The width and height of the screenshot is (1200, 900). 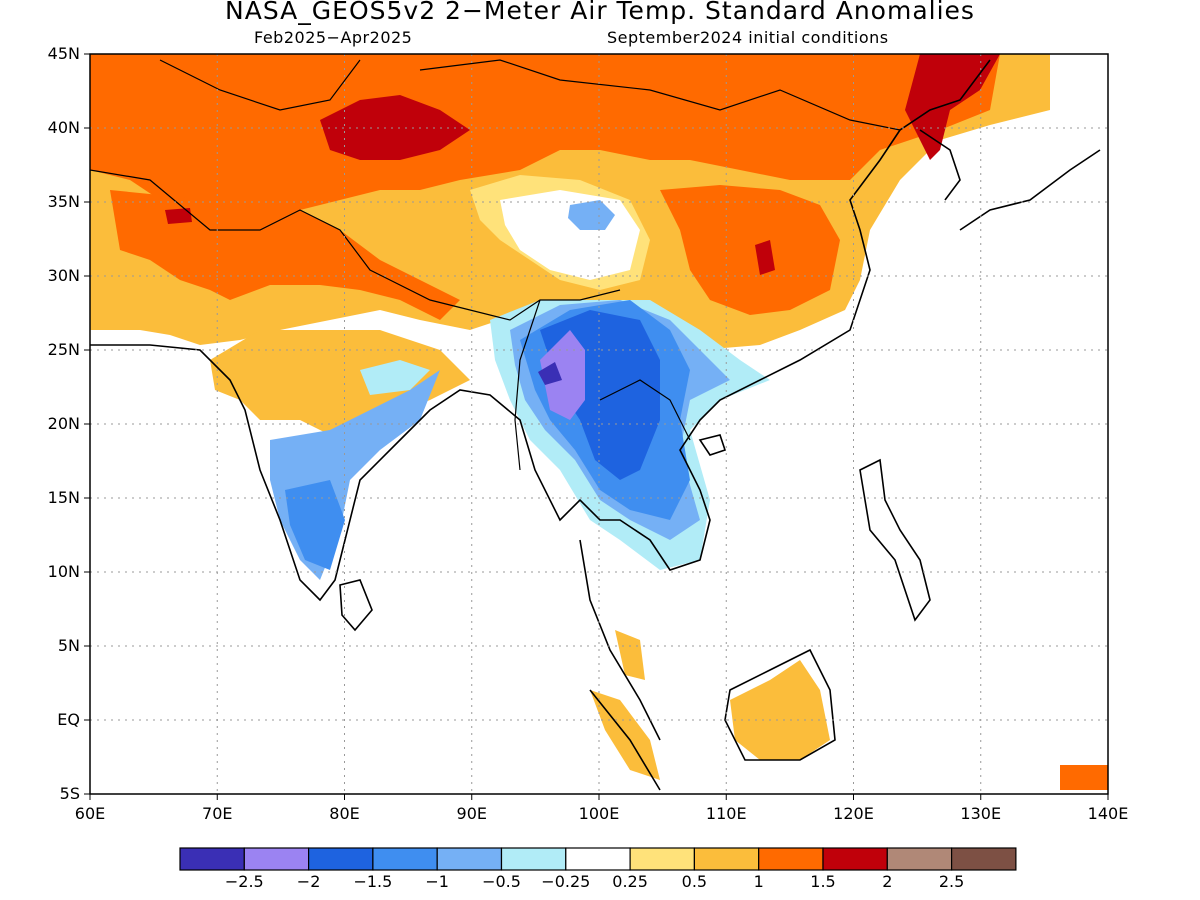 What do you see at coordinates (750, 250) in the screenshot?
I see `anomaly-region-orange-china` at bounding box center [750, 250].